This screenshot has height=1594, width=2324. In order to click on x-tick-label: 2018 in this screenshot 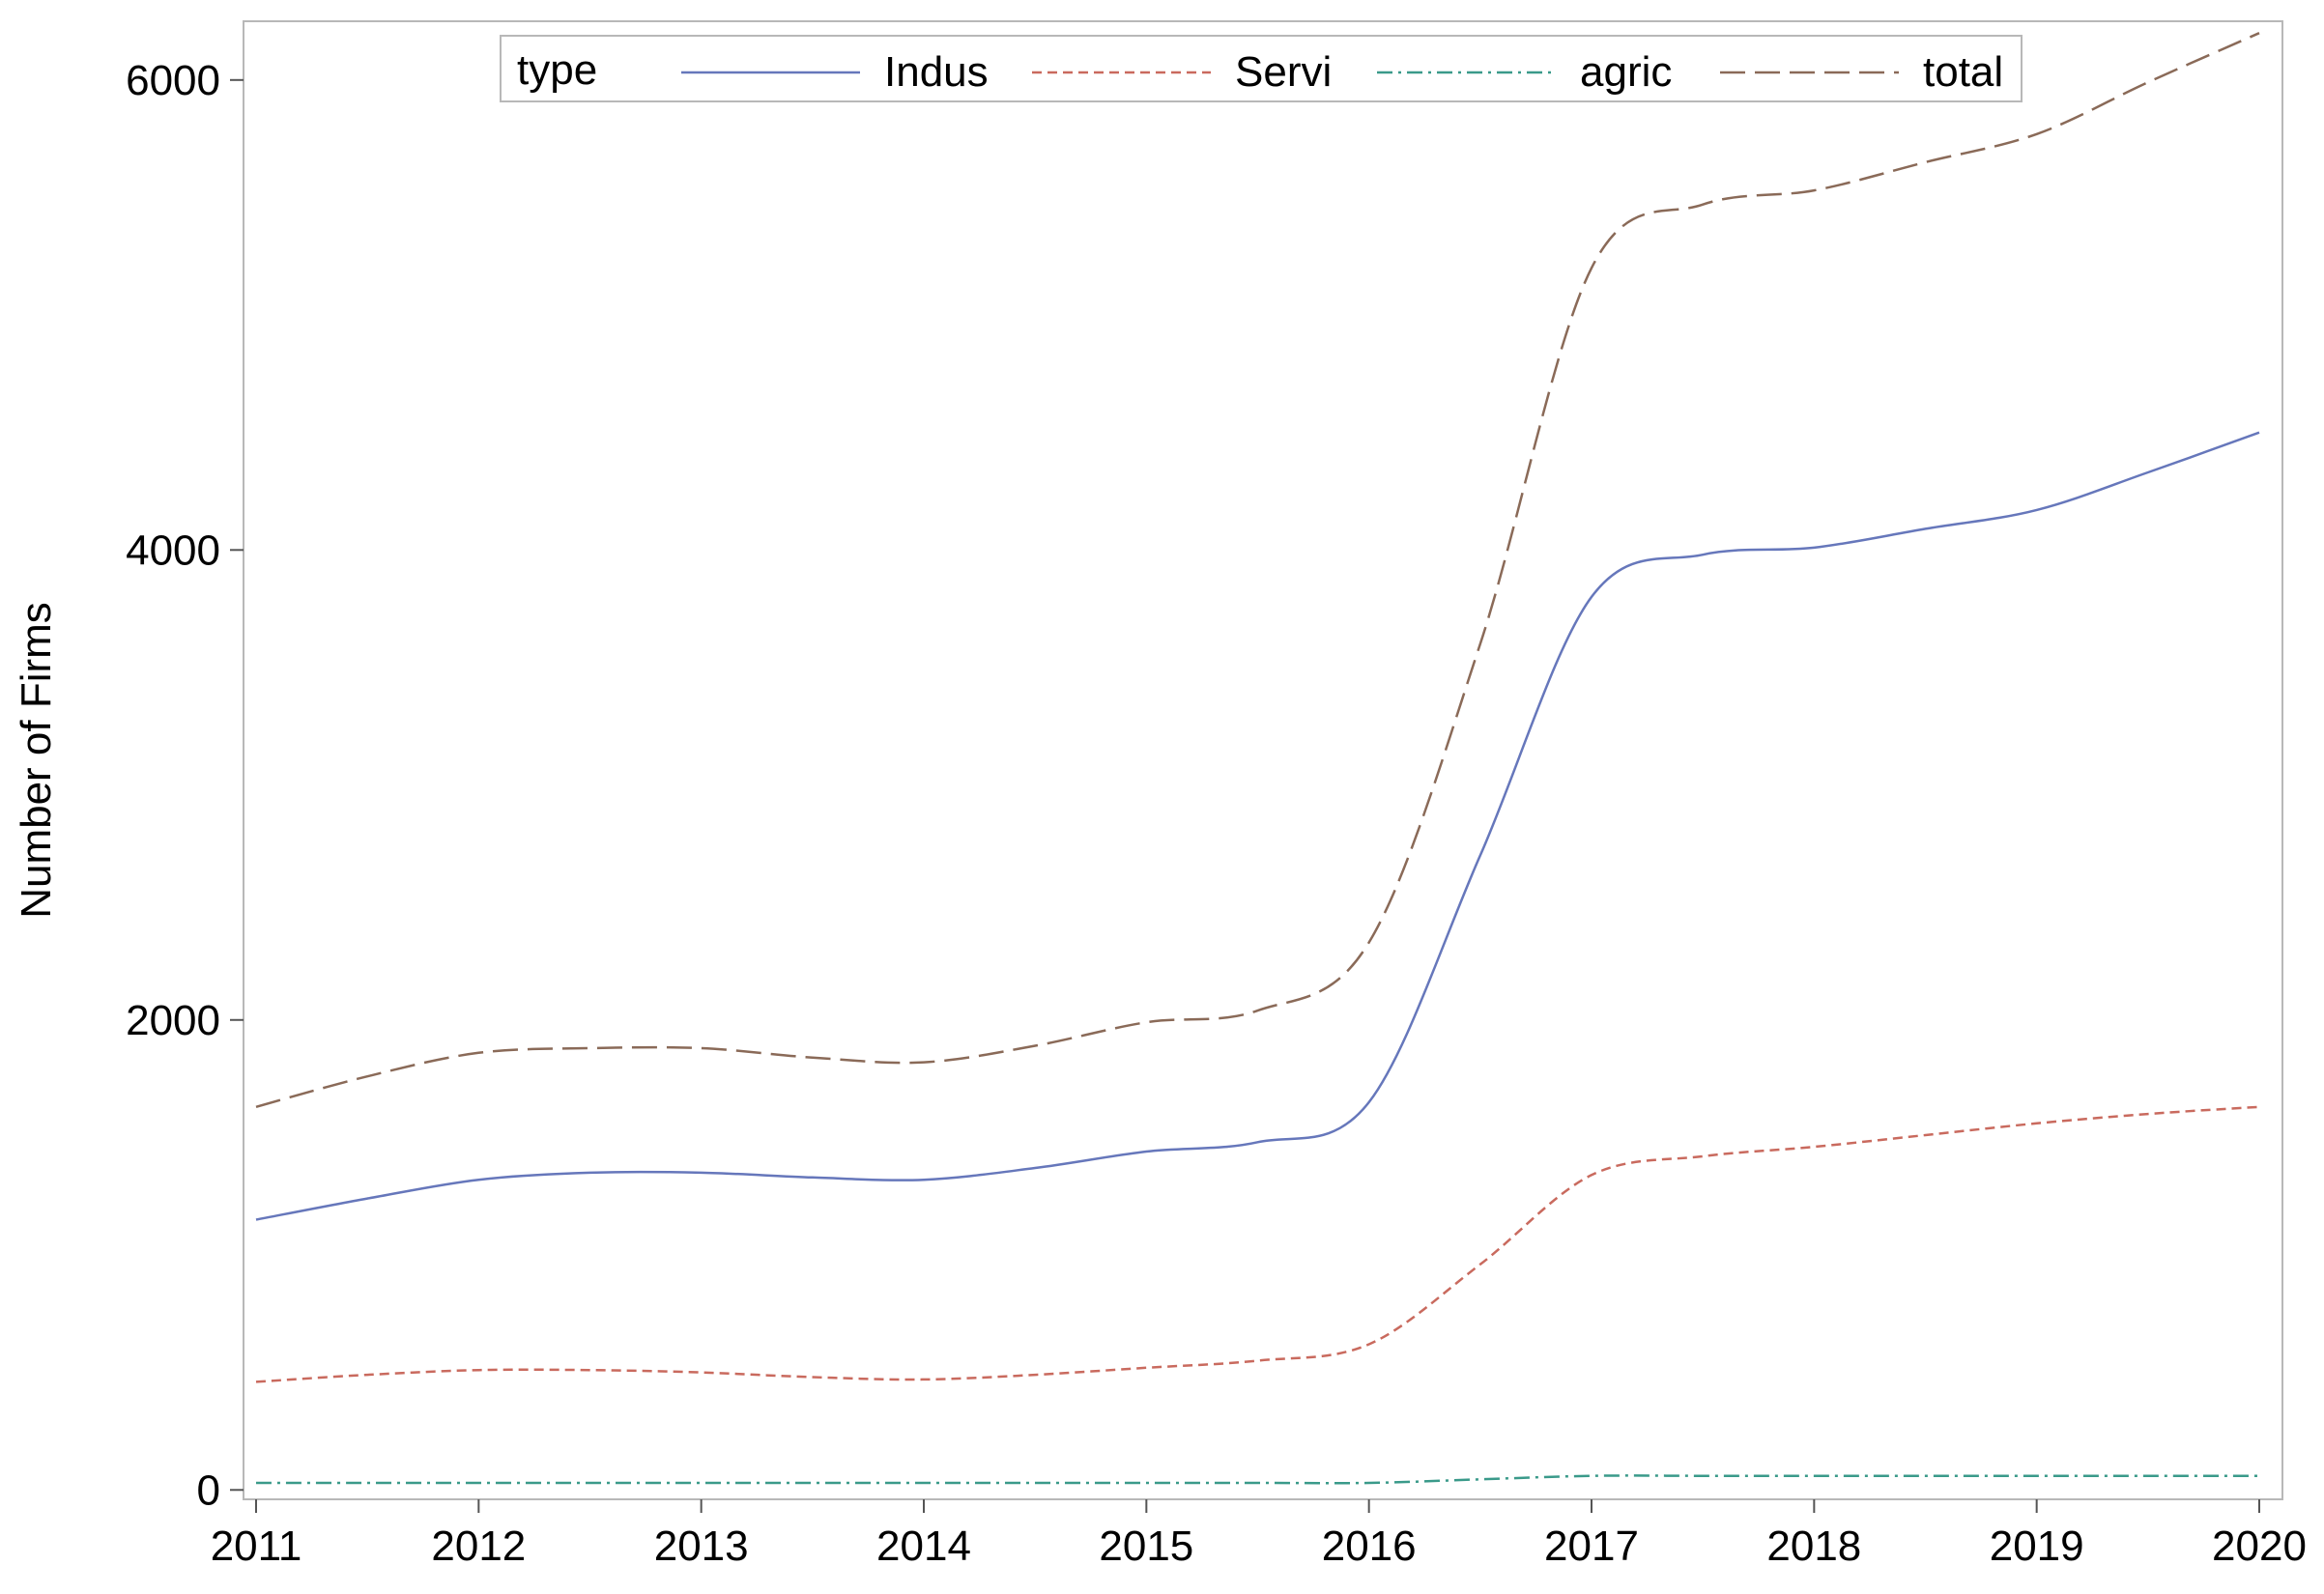, I will do `click(1814, 1546)`.